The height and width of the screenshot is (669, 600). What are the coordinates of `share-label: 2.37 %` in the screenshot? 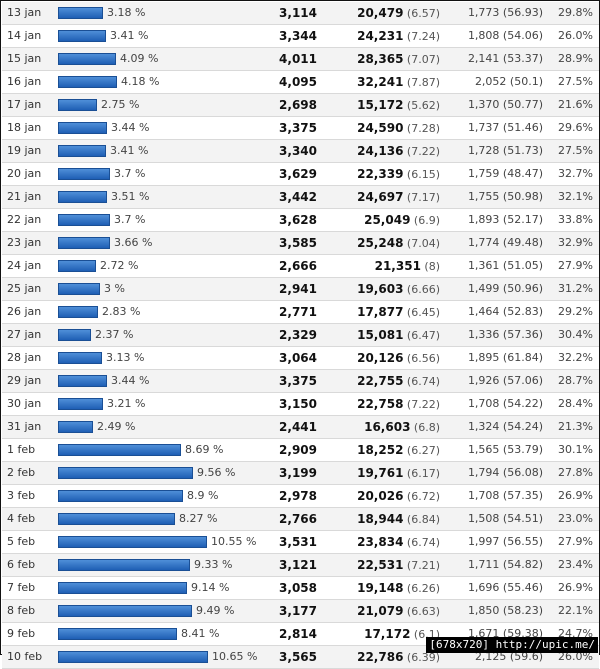 It's located at (114, 334).